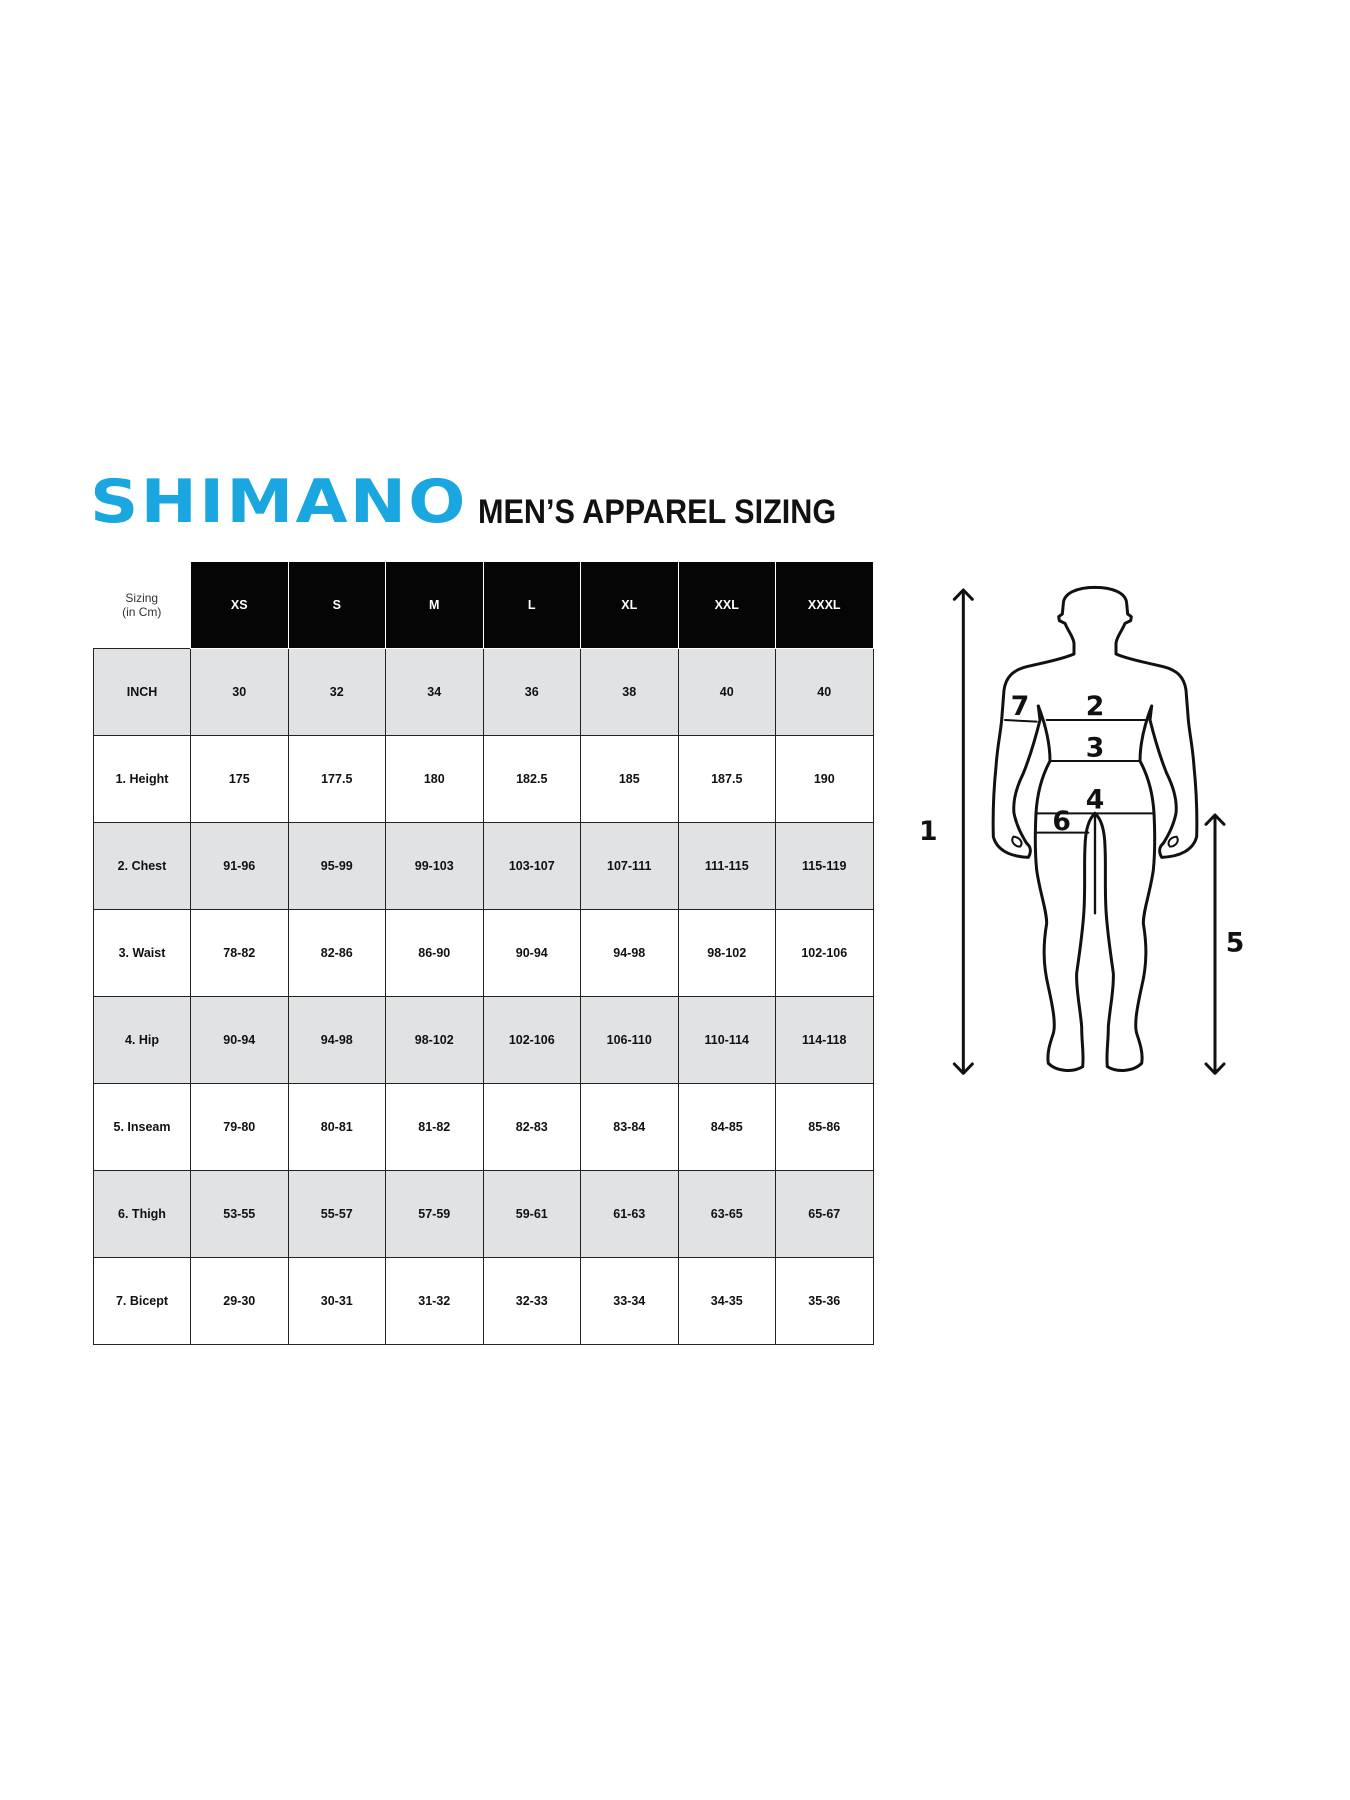 The width and height of the screenshot is (1350, 1800). Describe the element at coordinates (142, 1040) in the screenshot. I see `row-label: 4. Hip` at that location.